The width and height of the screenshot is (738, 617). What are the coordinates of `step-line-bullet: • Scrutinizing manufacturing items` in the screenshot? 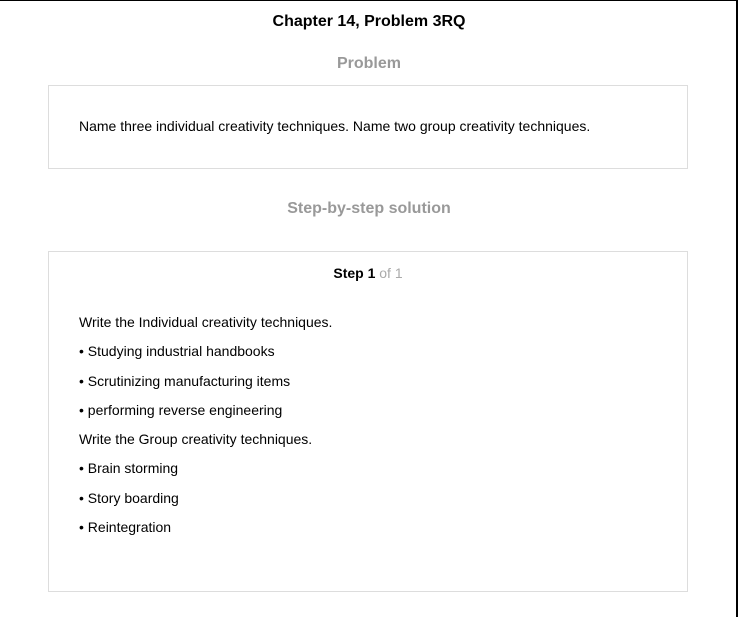 It's located at (185, 380).